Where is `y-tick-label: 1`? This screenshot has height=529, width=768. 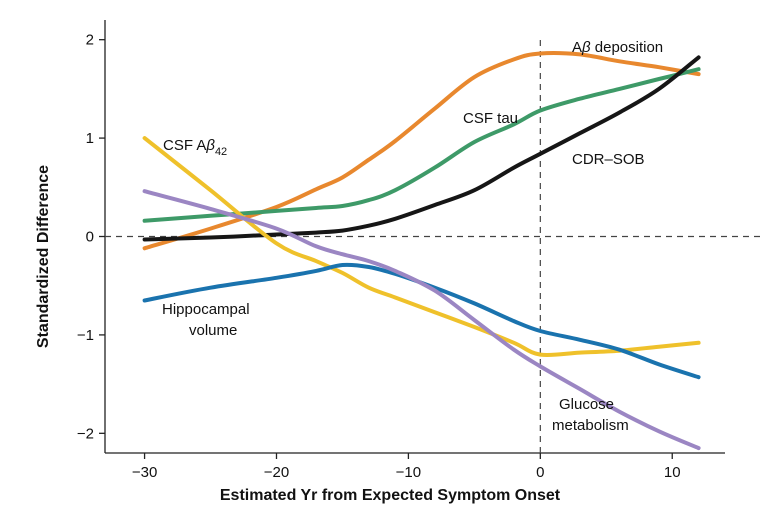
y-tick-label: 1 is located at coordinates (90, 138).